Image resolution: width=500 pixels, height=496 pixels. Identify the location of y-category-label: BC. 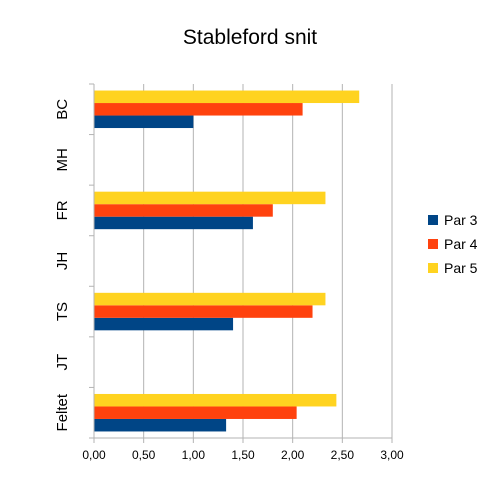
(62, 109).